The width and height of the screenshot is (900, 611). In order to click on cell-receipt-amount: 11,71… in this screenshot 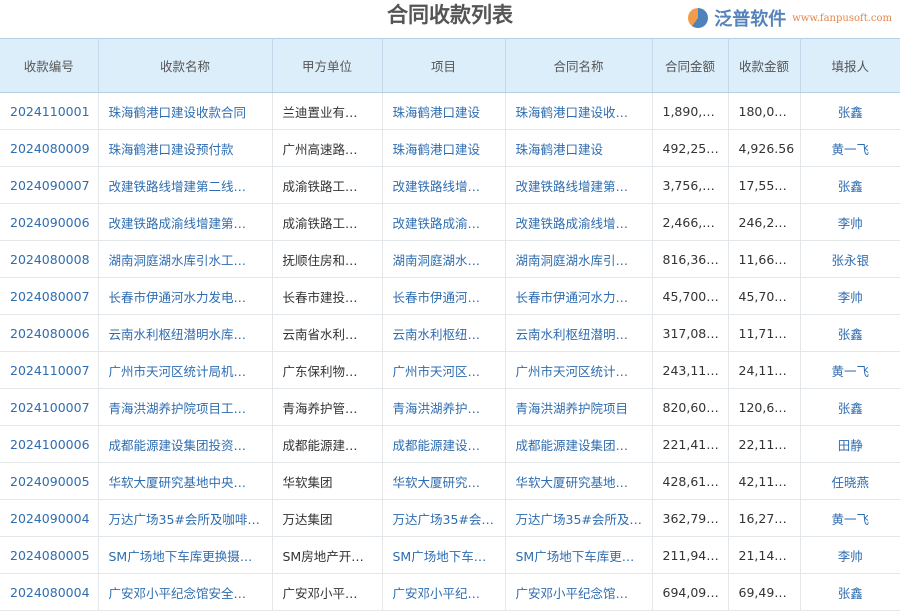, I will do `click(764, 333)`.